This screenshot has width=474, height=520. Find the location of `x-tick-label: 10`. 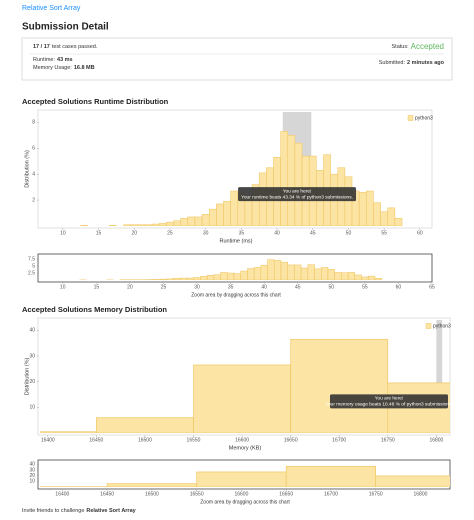

x-tick-label: 10 is located at coordinates (63, 233).